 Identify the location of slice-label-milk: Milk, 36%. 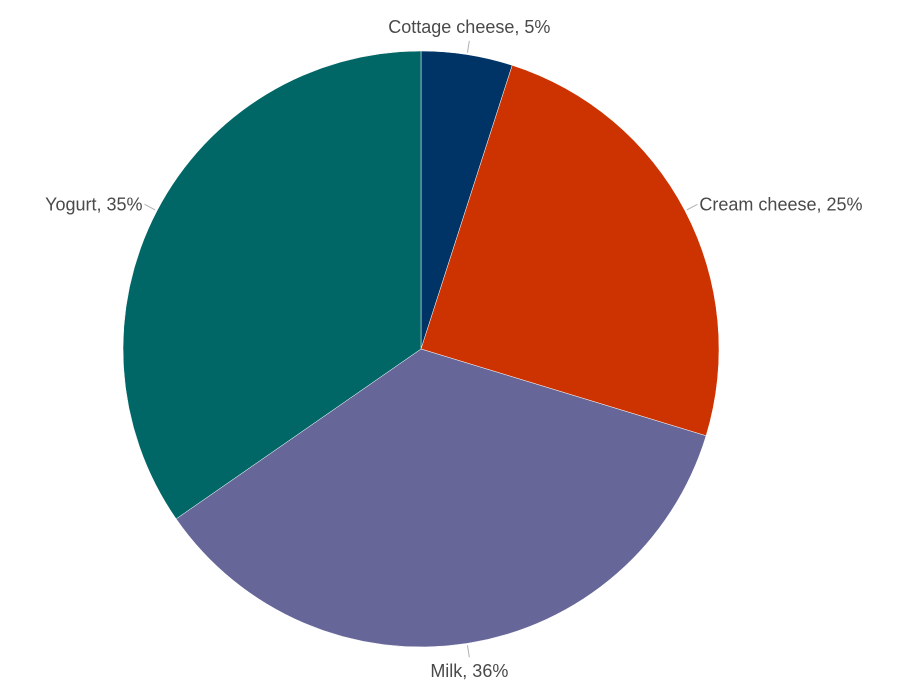
(469, 671).